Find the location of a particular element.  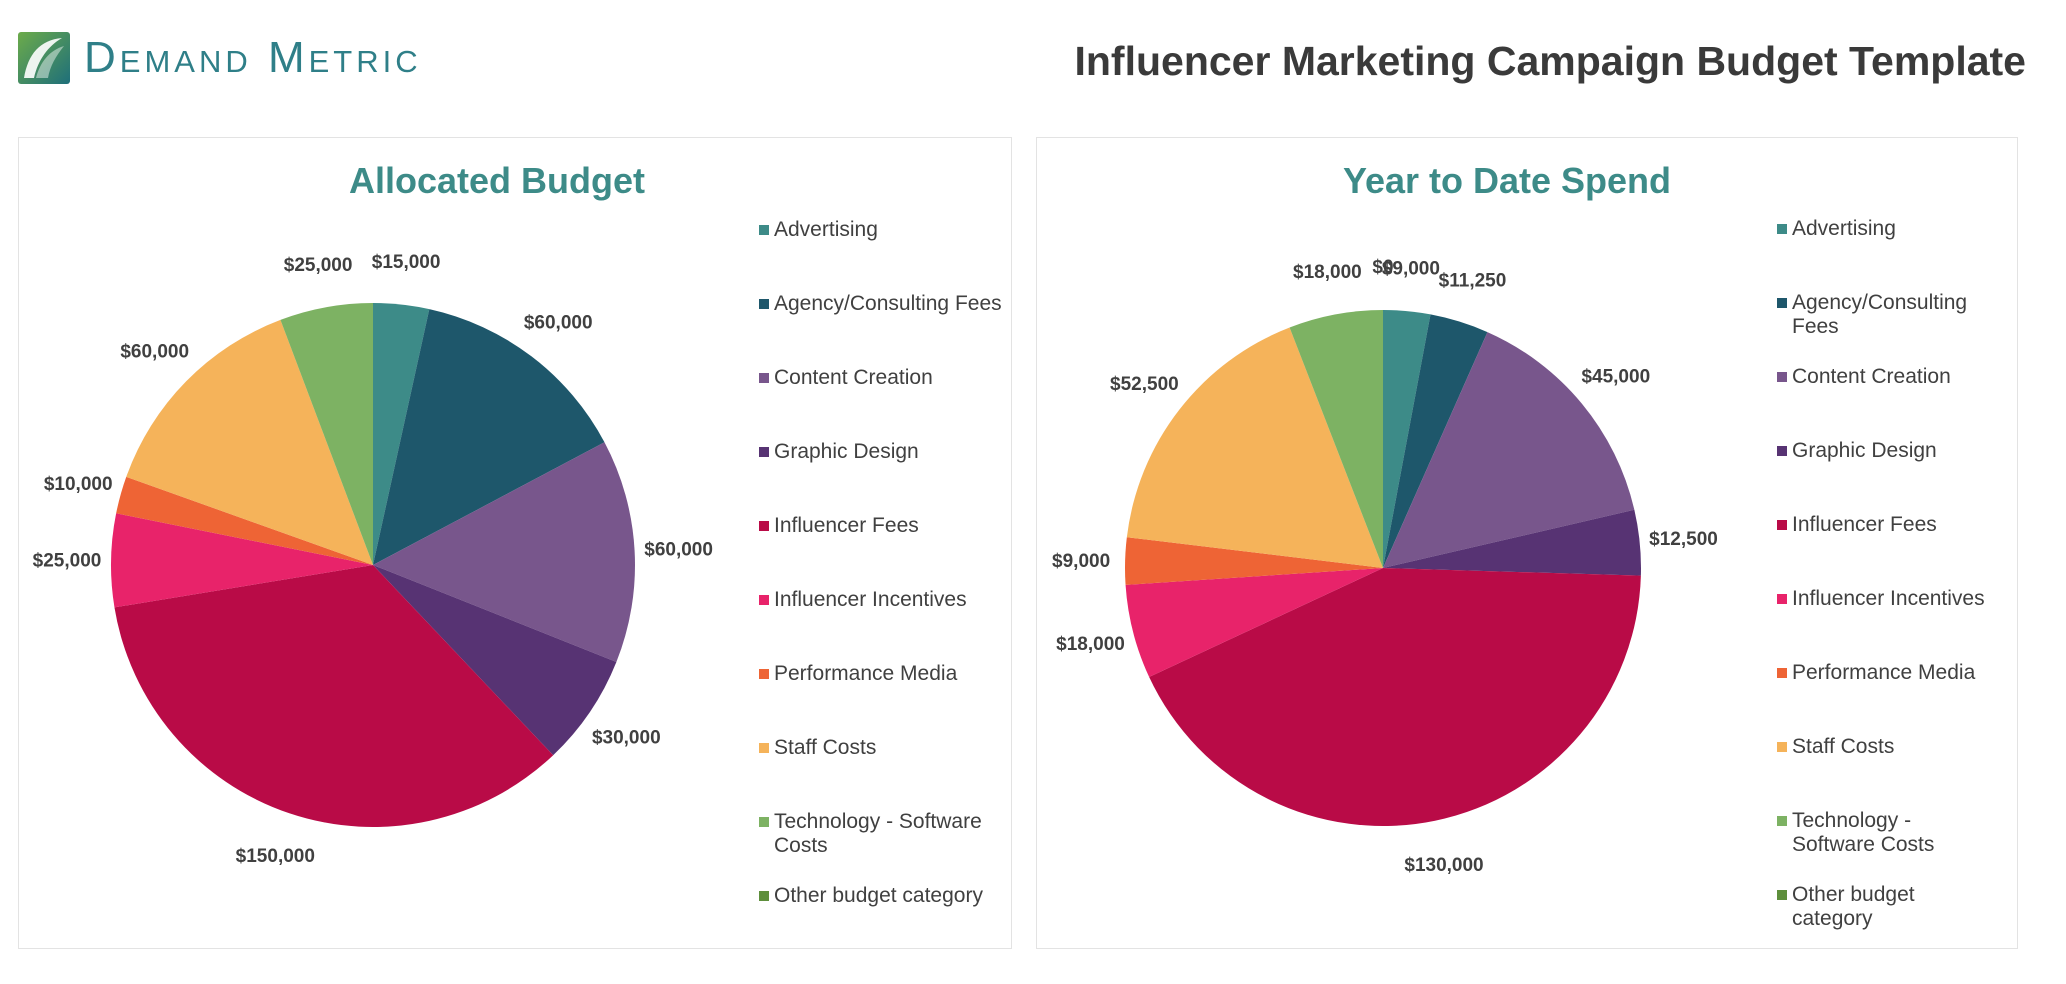

data-label-content-creation: $45,000 is located at coordinates (1615, 377).